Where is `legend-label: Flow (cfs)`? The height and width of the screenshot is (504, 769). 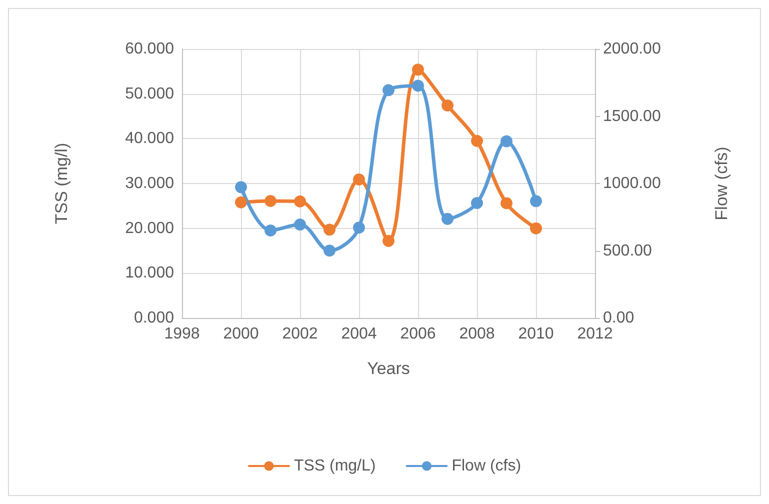
legend-label: Flow (cfs) is located at coordinates (487, 466).